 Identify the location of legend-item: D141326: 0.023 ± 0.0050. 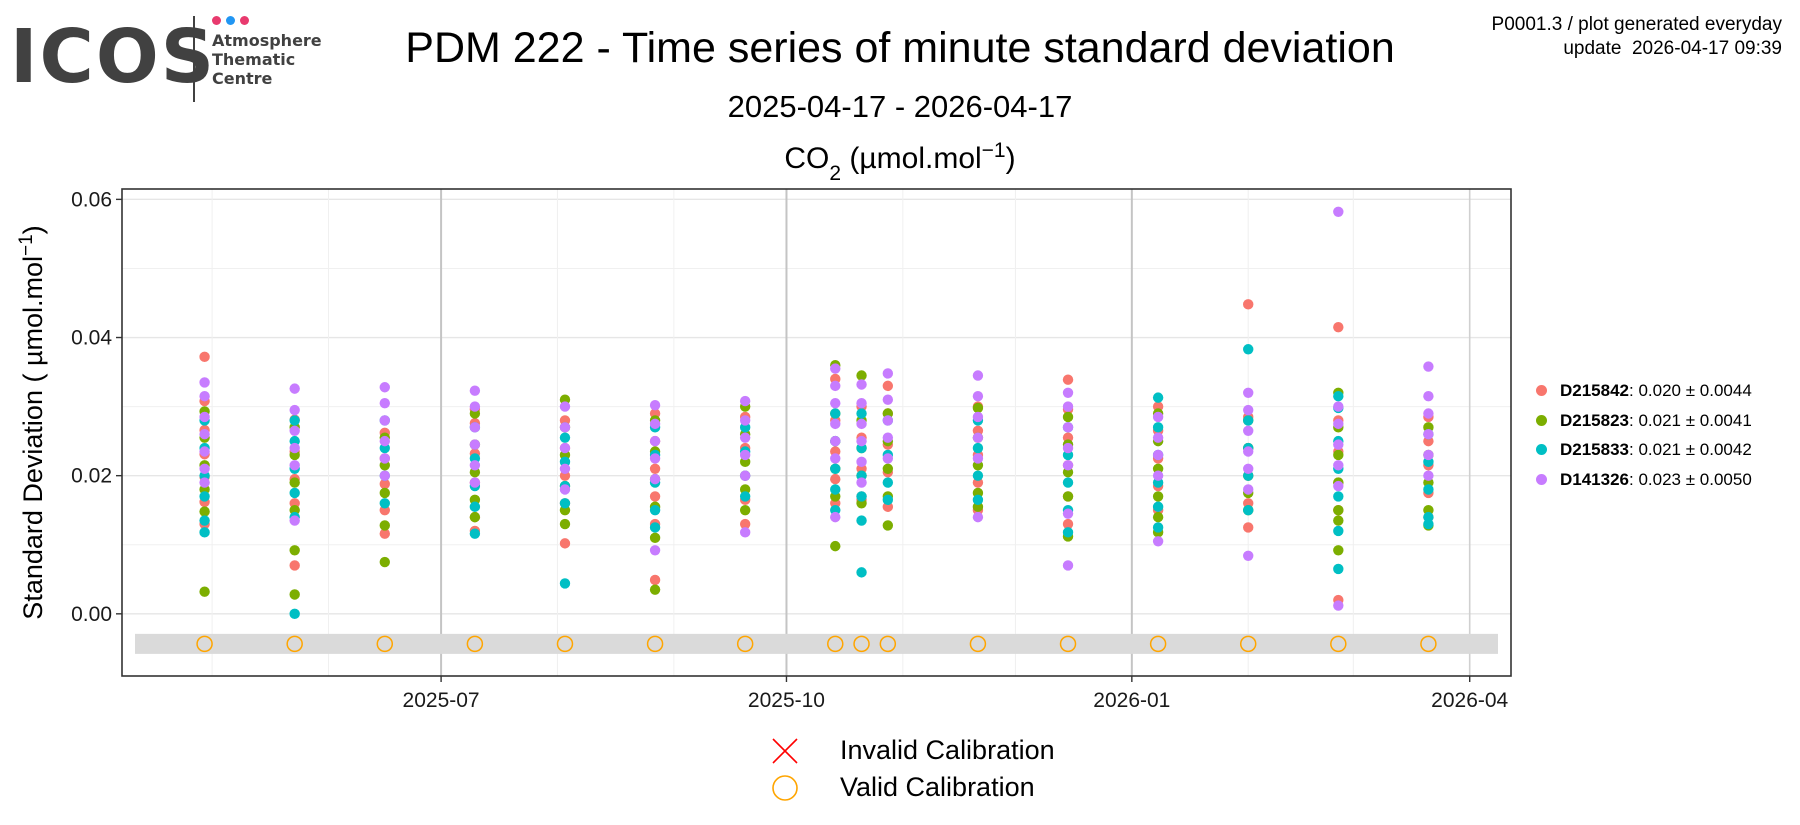
(1644, 480).